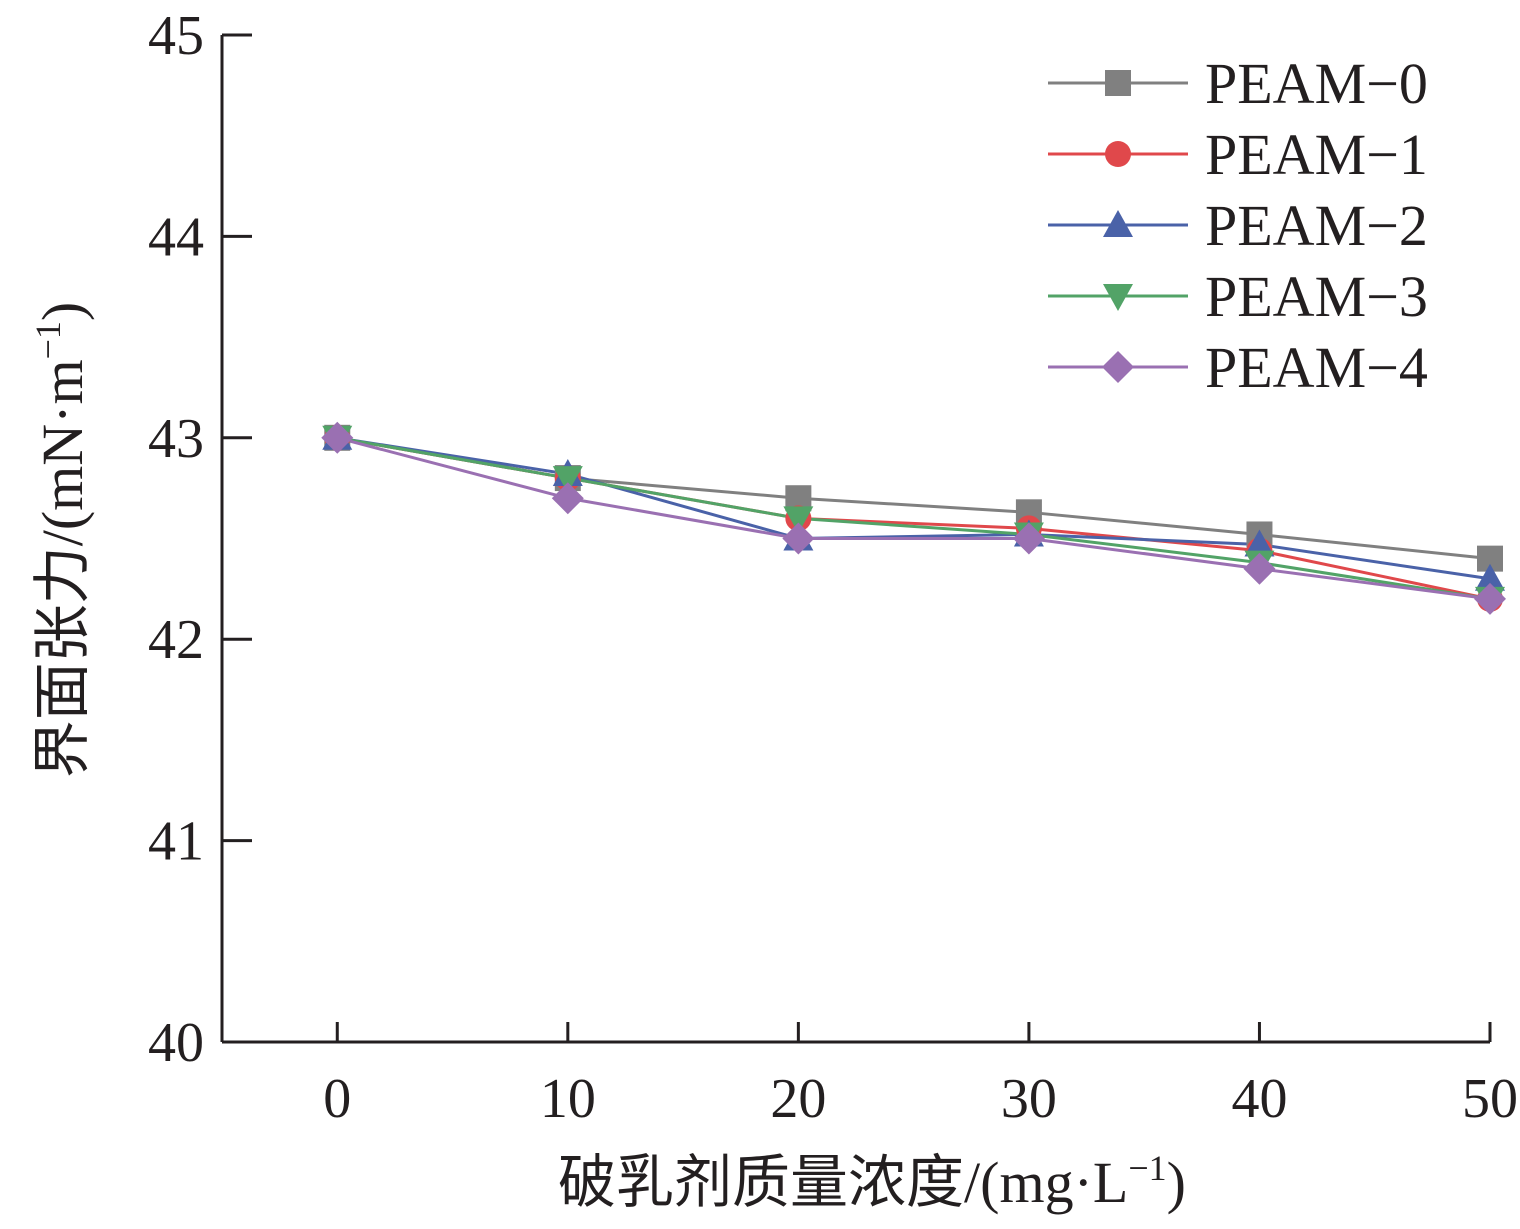  What do you see at coordinates (1490, 1099) in the screenshot?
I see `x-tick-label: 50` at bounding box center [1490, 1099].